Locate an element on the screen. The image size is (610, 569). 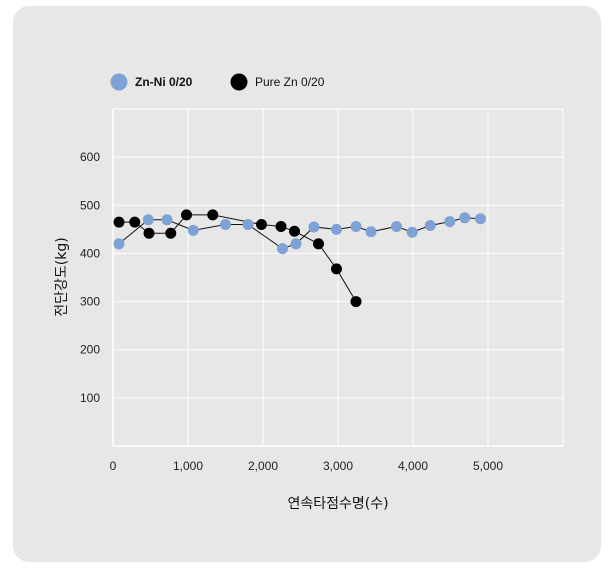
y-tick-label: 100 is located at coordinates (90, 398).